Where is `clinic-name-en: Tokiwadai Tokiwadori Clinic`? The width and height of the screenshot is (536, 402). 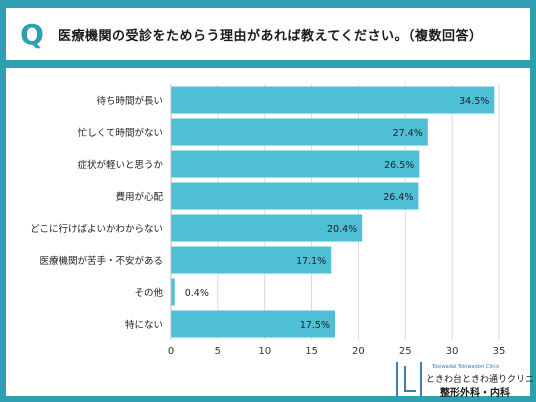
clinic-name-en: Tokiwadai Tokiwadori Clinic is located at coordinates (466, 367).